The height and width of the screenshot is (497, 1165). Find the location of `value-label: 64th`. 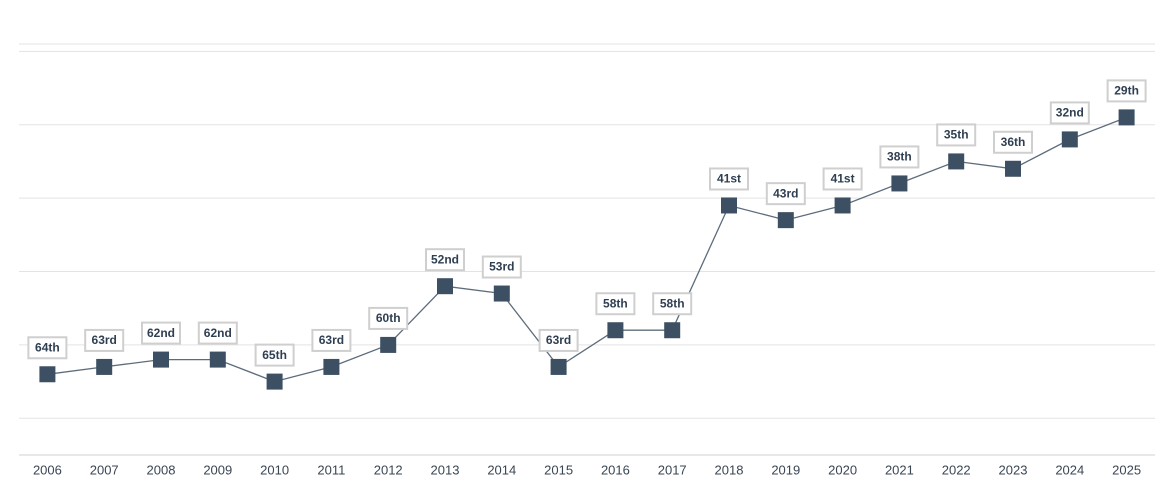

value-label: 64th is located at coordinates (47, 348).